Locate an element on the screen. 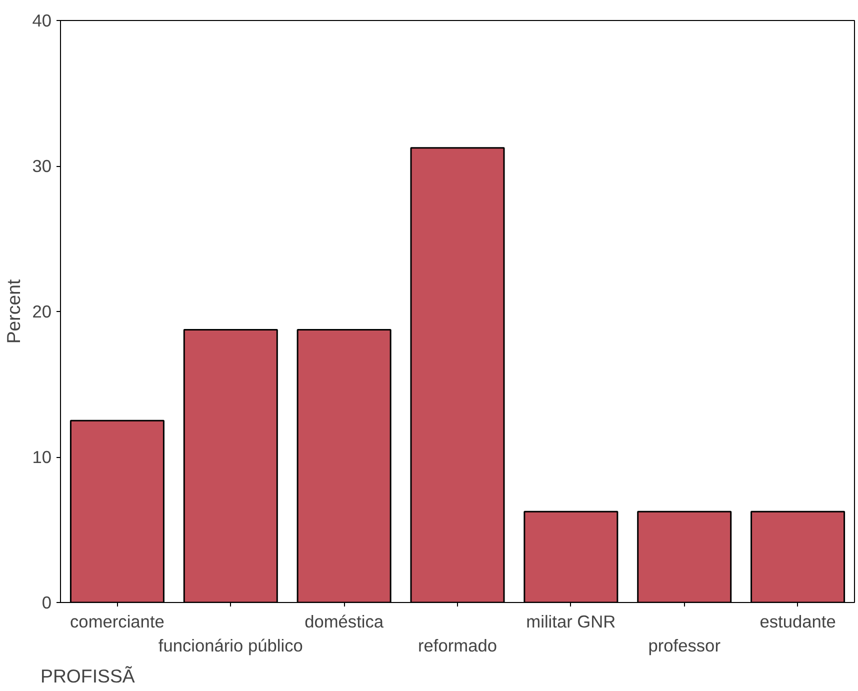 This screenshot has height=691, width=858. x-tick-label: professor is located at coordinates (684, 646).